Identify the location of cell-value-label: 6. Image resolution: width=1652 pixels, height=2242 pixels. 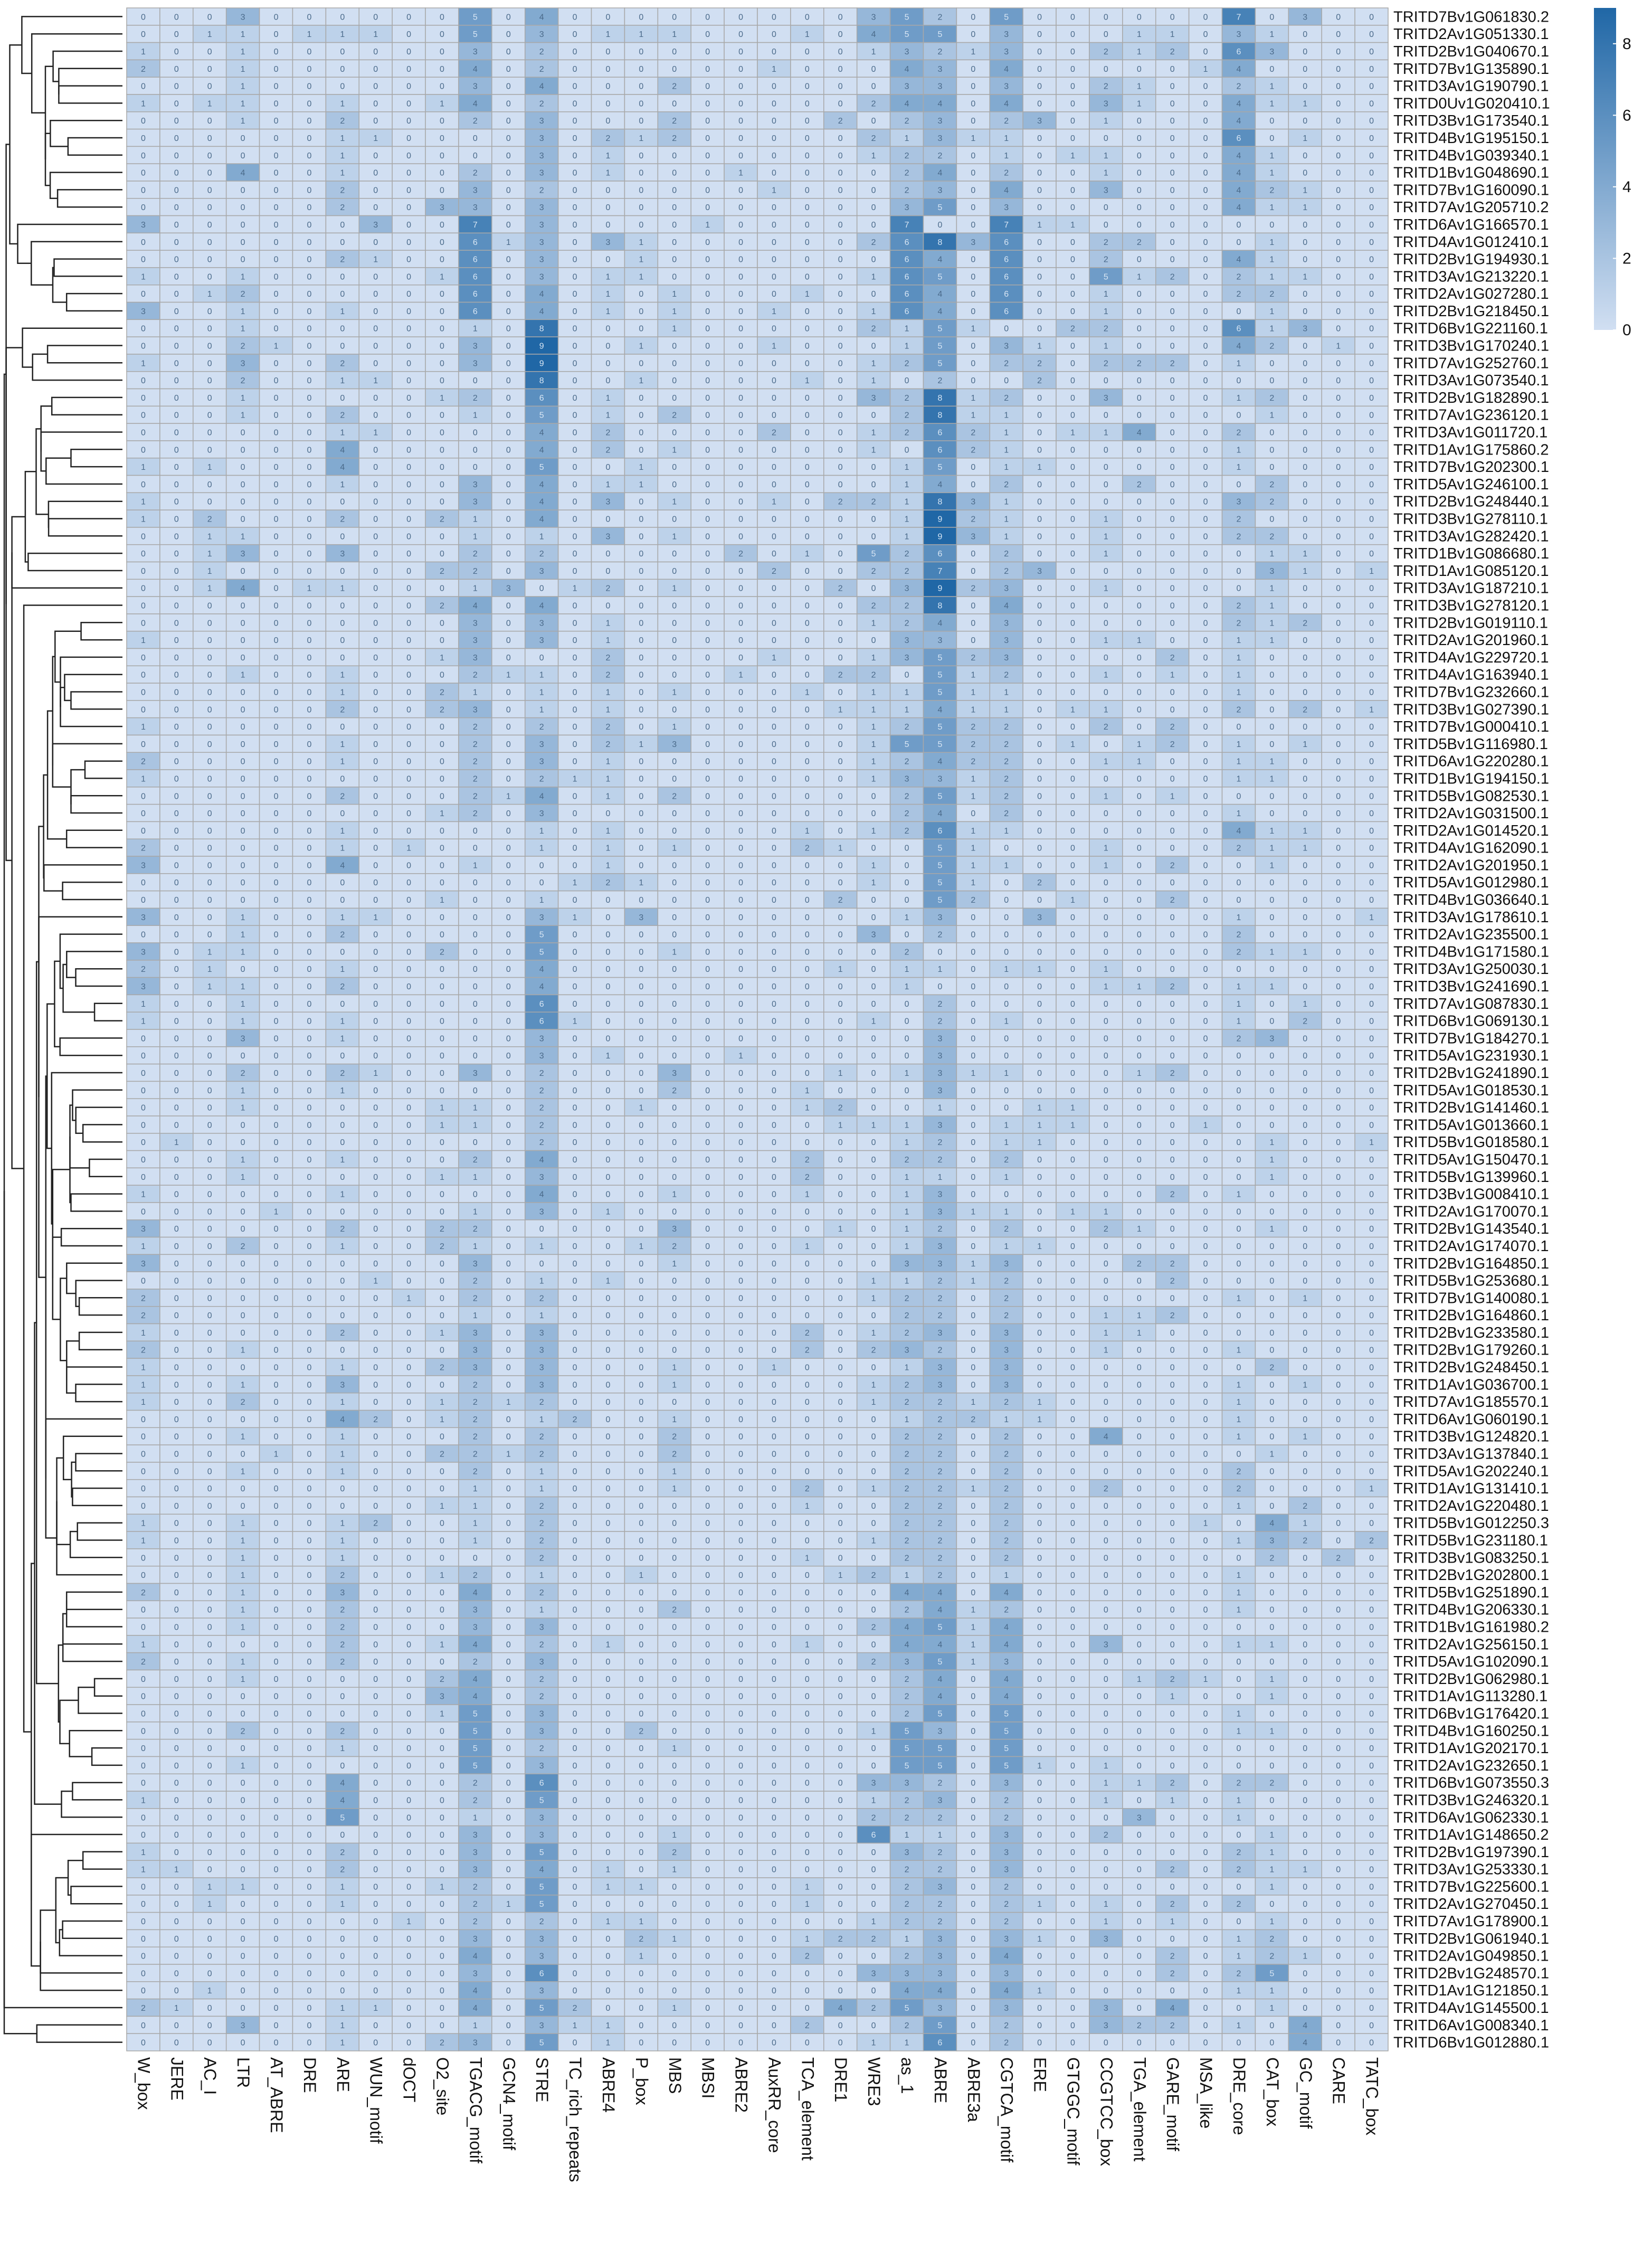
(475, 311).